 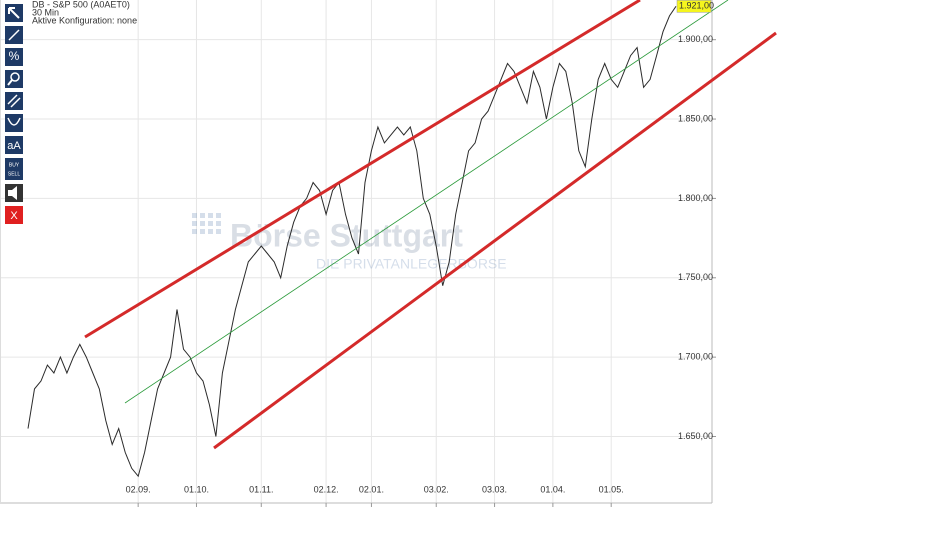 I want to click on tool-delete, so click(x=14, y=215).